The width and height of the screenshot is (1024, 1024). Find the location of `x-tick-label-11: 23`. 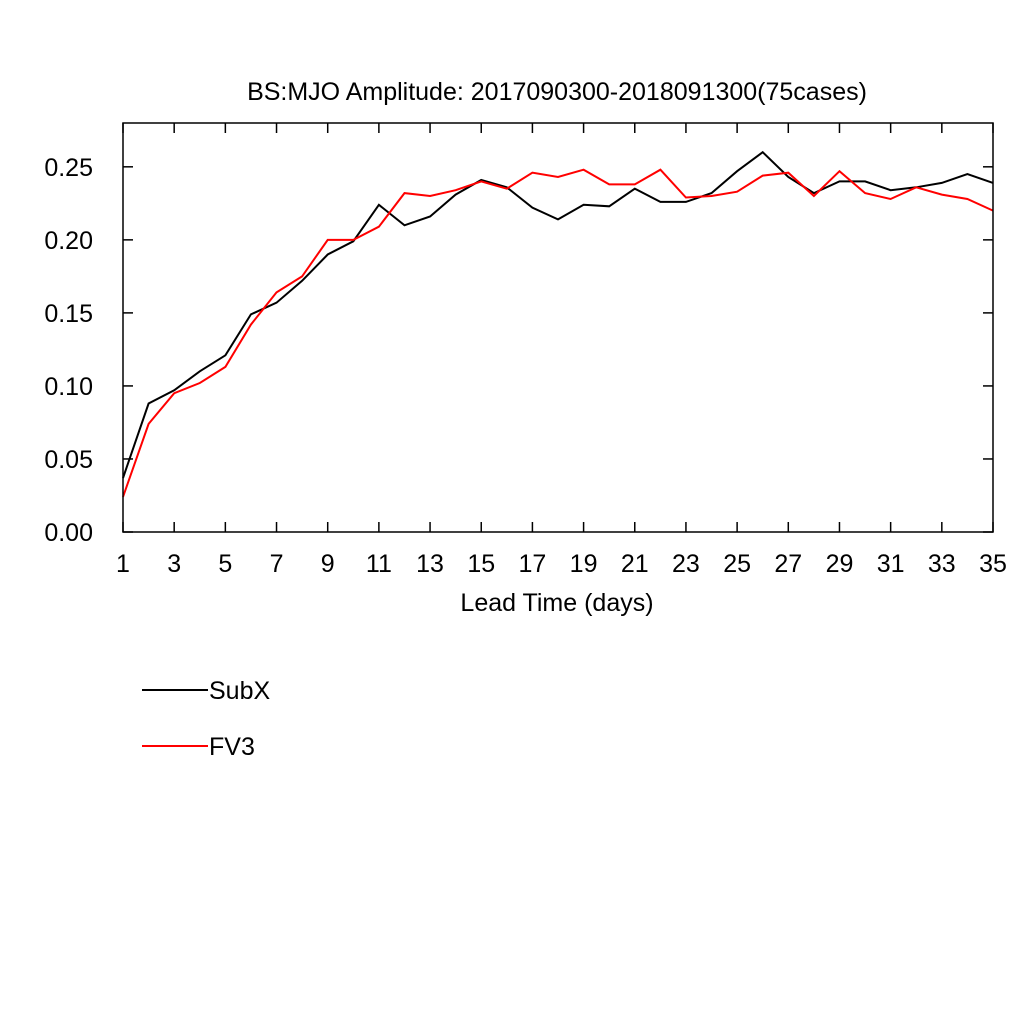

x-tick-label-11: 23 is located at coordinates (686, 564).